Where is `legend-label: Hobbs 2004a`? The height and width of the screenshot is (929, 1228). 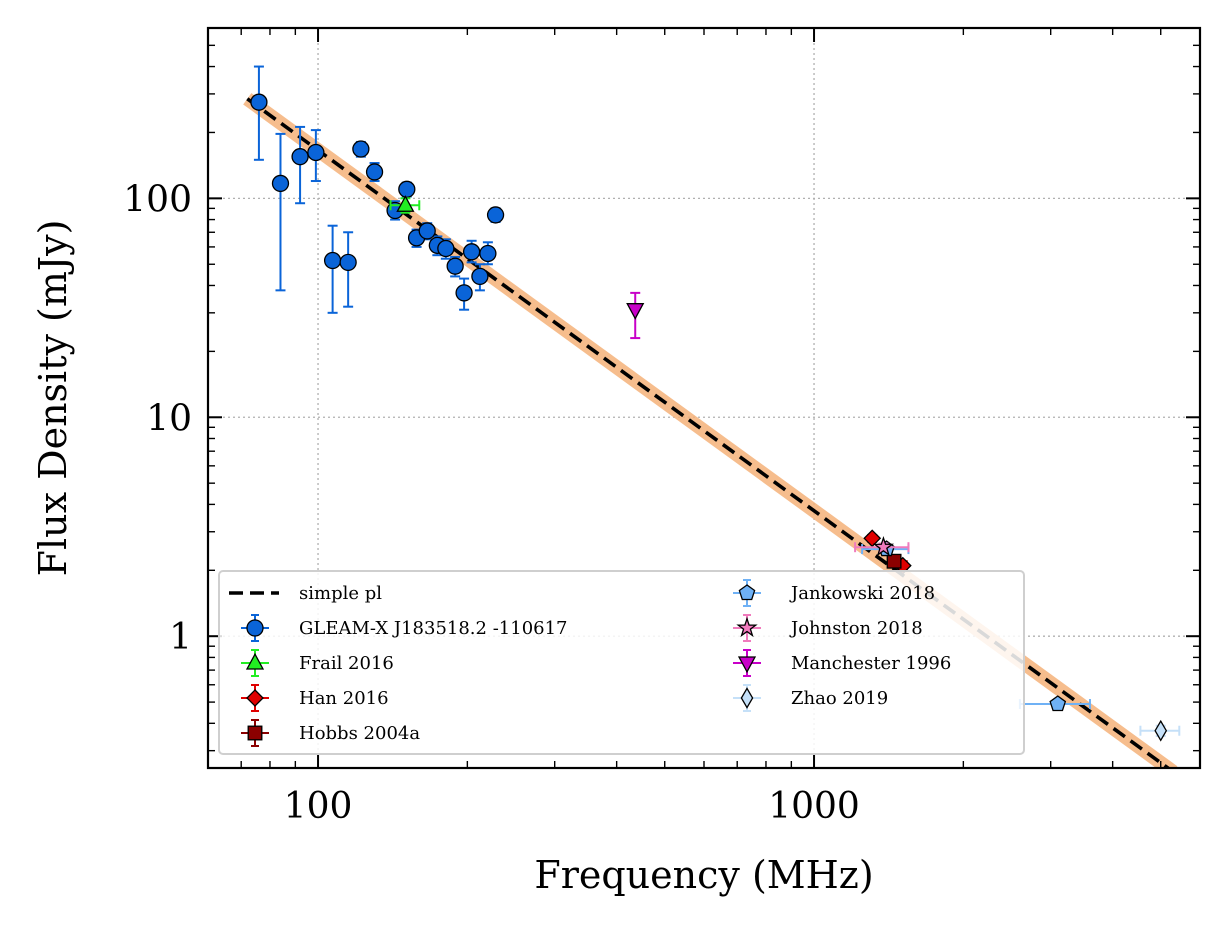
legend-label: Hobbs 2004a is located at coordinates (359, 733).